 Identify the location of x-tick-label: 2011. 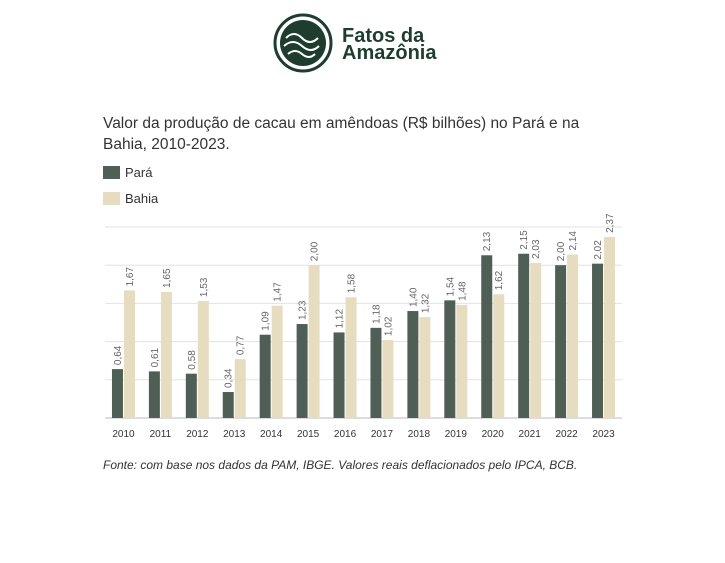
(161, 434).